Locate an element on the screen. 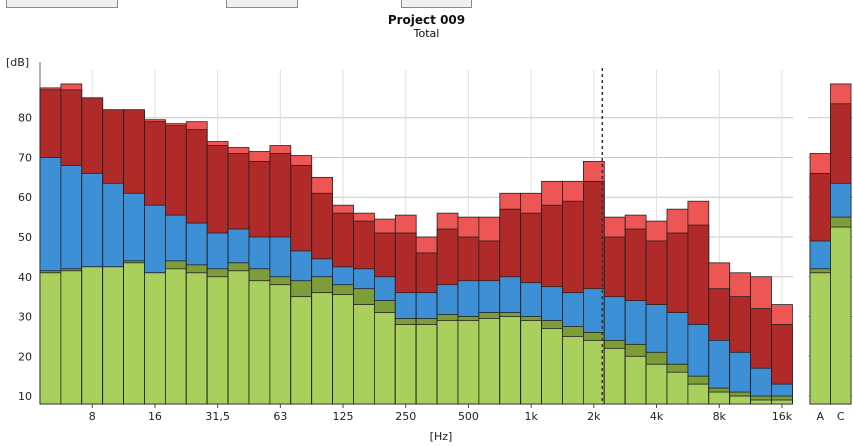 The width and height of the screenshot is (853, 446). bar-band-15-light-green is located at coordinates (364, 354).